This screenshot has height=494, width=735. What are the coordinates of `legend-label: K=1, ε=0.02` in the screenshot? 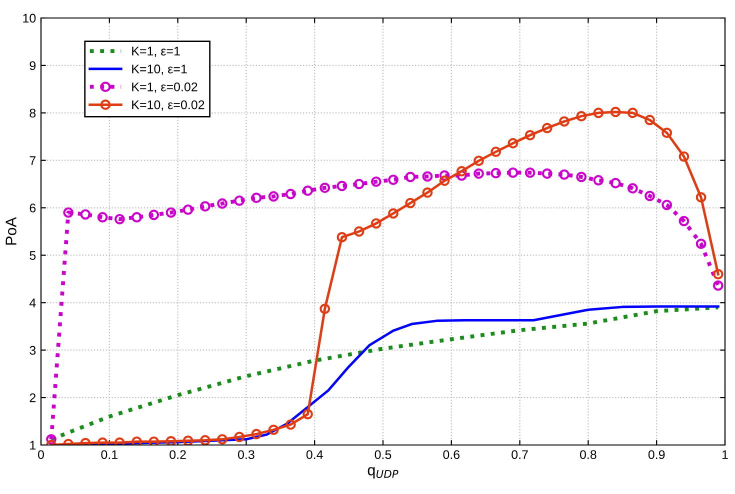 It's located at (165, 87).